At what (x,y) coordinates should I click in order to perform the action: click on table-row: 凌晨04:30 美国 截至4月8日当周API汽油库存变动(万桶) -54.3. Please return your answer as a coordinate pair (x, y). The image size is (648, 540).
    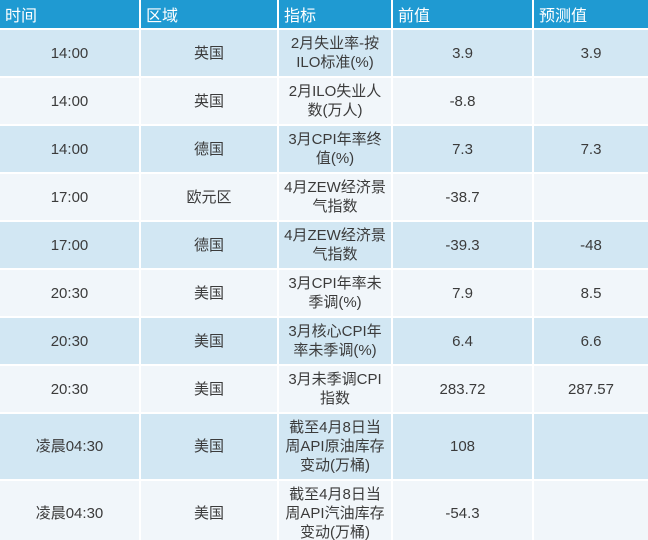
    Looking at the image, I should click on (324, 510).